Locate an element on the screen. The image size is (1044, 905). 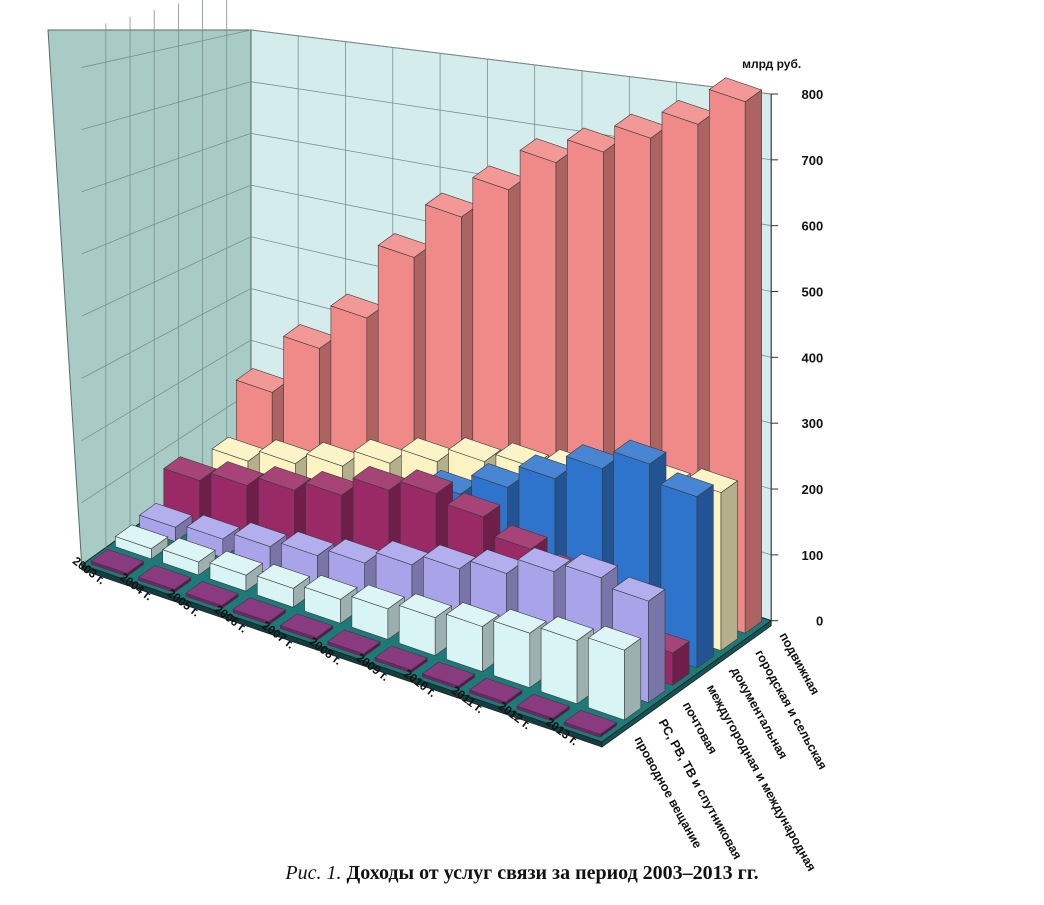
bar-проводное-вещание-2008 is located at coordinates (354, 643).